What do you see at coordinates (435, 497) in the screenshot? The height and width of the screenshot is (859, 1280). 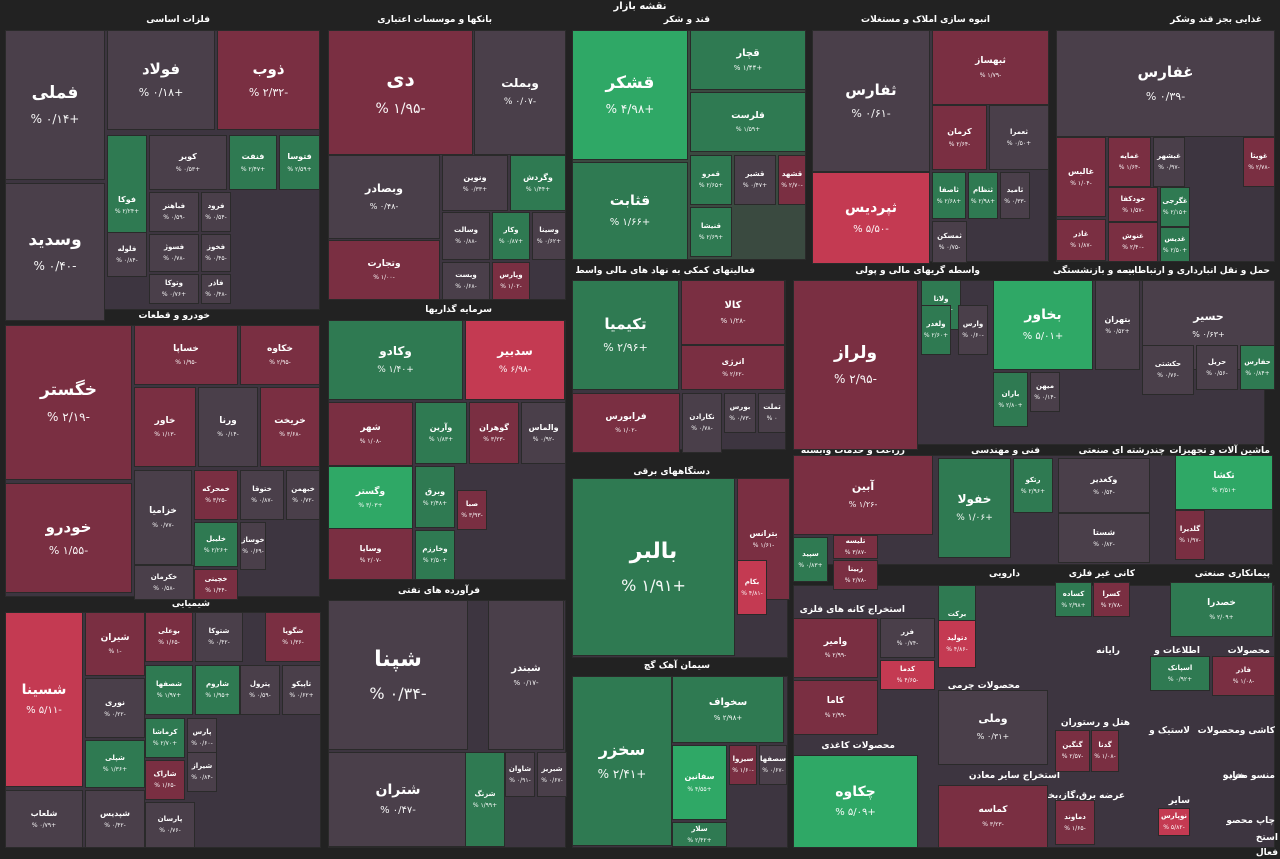 I see `stock-tile: وبرق +۲/۴۸ %` at bounding box center [435, 497].